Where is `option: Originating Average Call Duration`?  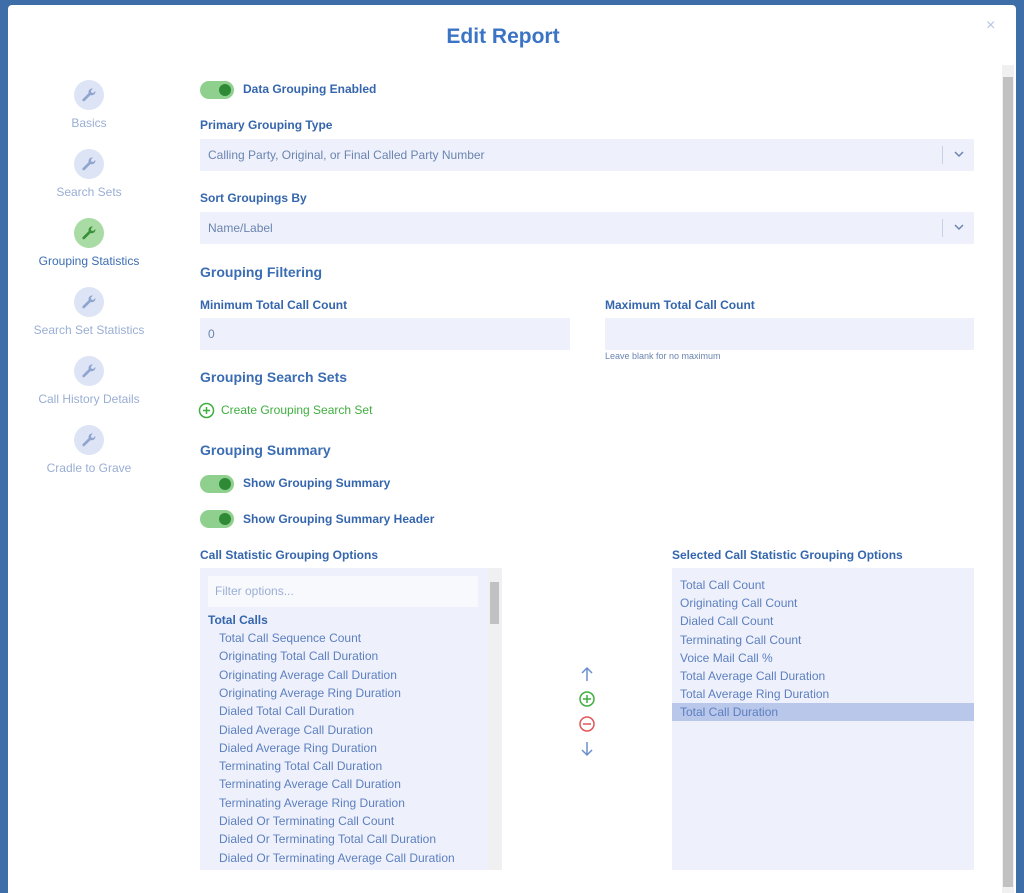 option: Originating Average Call Duration is located at coordinates (308, 674).